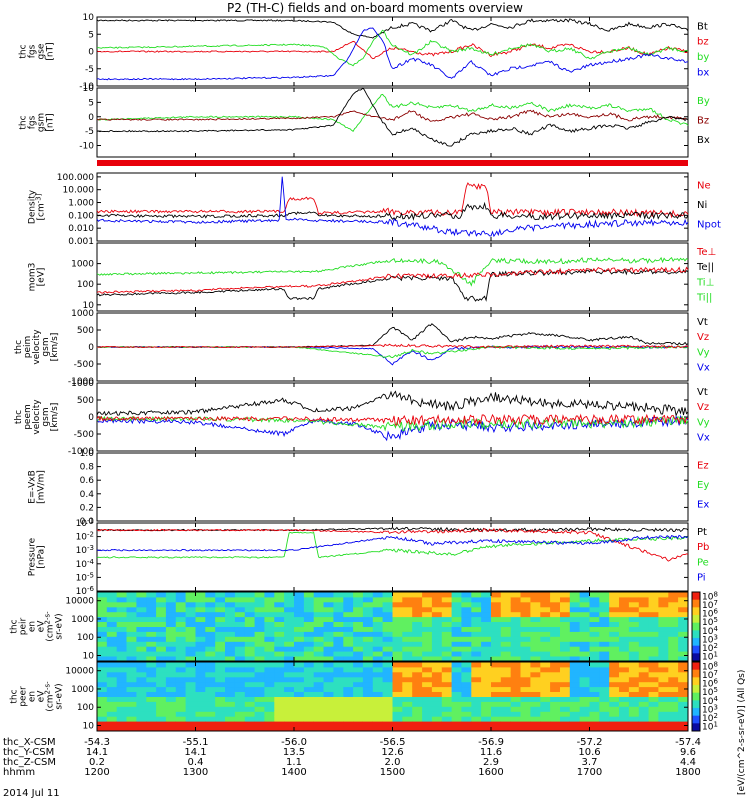 The width and height of the screenshot is (750, 800). What do you see at coordinates (85, 577) in the screenshot?
I see `panel-8-ytick-label: 10-5` at bounding box center [85, 577].